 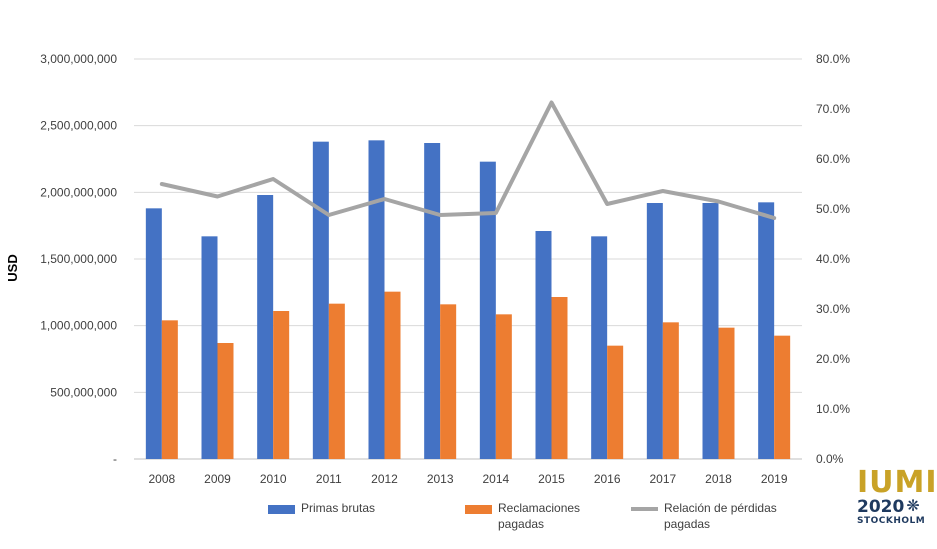 What do you see at coordinates (115, 459) in the screenshot?
I see `y-tick-label: -` at bounding box center [115, 459].